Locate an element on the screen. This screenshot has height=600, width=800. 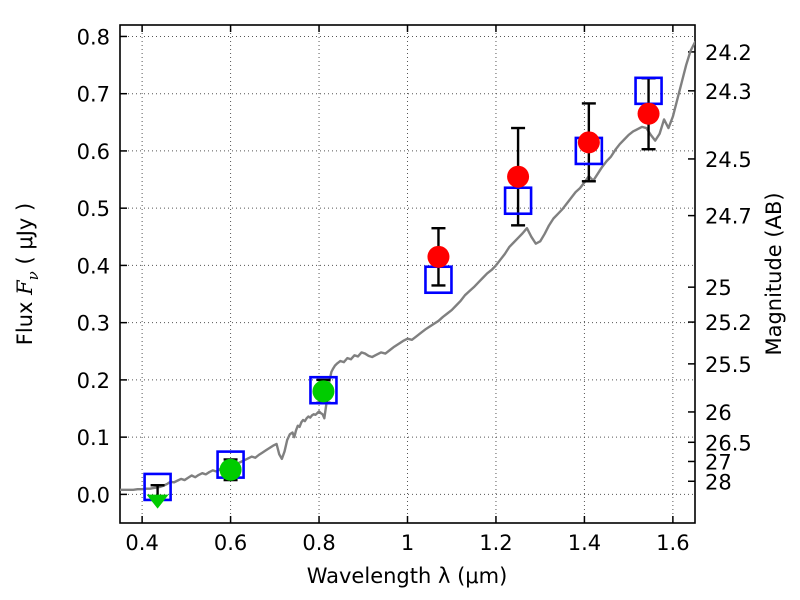
y2-tick-label: 25.5 is located at coordinates (728, 365).